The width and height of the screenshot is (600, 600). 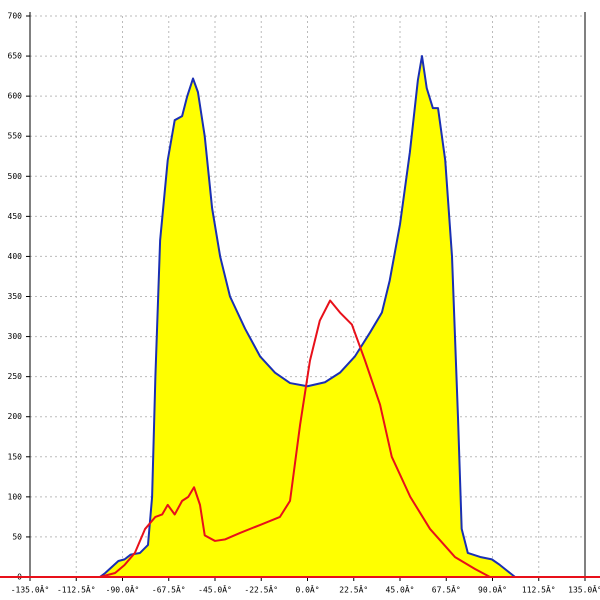 What do you see at coordinates (15, 496) in the screenshot?
I see `y-tick-label: 100` at bounding box center [15, 496].